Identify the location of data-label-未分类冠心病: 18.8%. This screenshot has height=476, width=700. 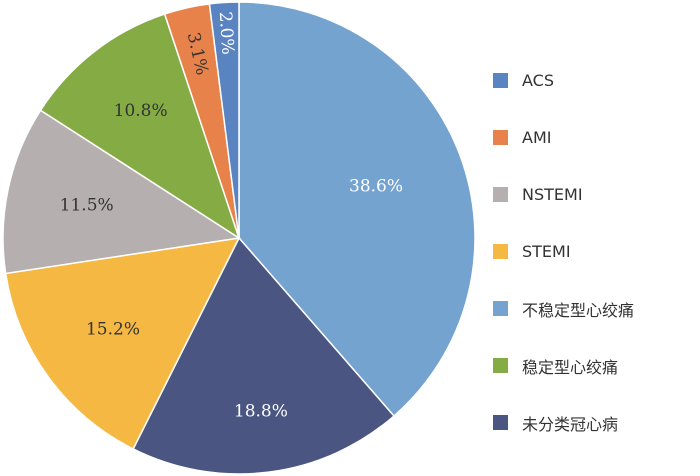
(261, 411).